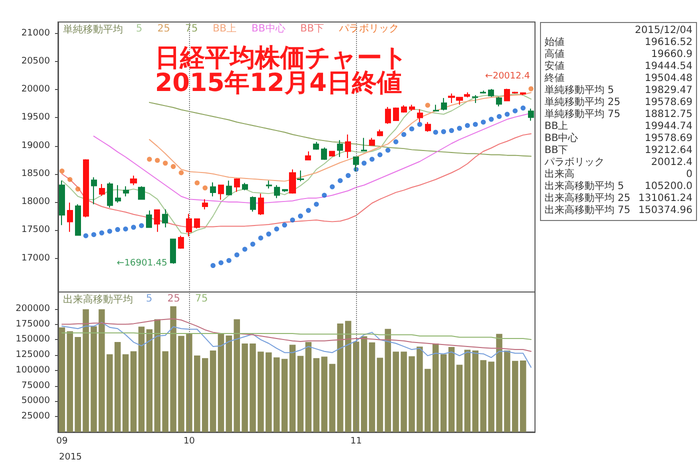 The width and height of the screenshot is (700, 467). What do you see at coordinates (559, 174) in the screenshot?
I see `text: 出来高` at bounding box center [559, 174].